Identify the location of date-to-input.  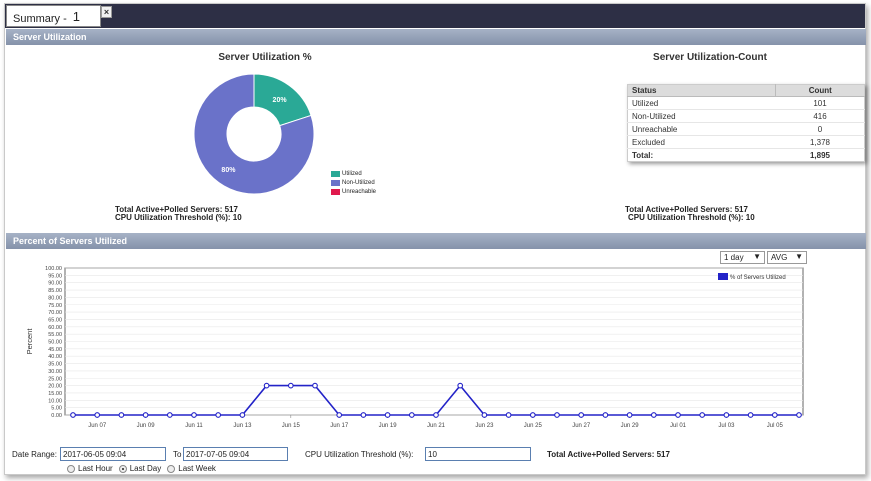
(235, 454).